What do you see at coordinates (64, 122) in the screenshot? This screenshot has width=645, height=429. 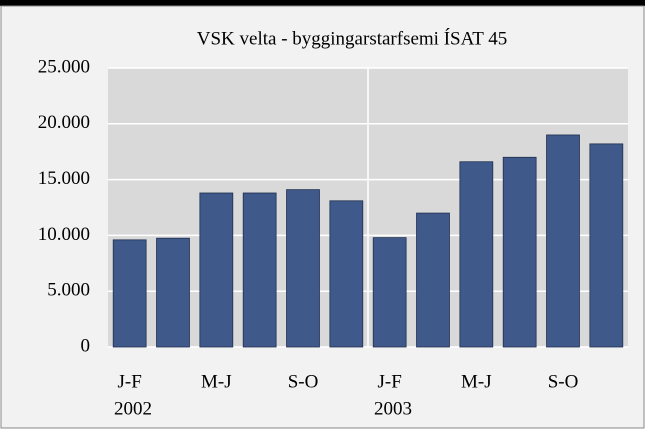 I see `y-tick-label: 20.000` at bounding box center [64, 122].